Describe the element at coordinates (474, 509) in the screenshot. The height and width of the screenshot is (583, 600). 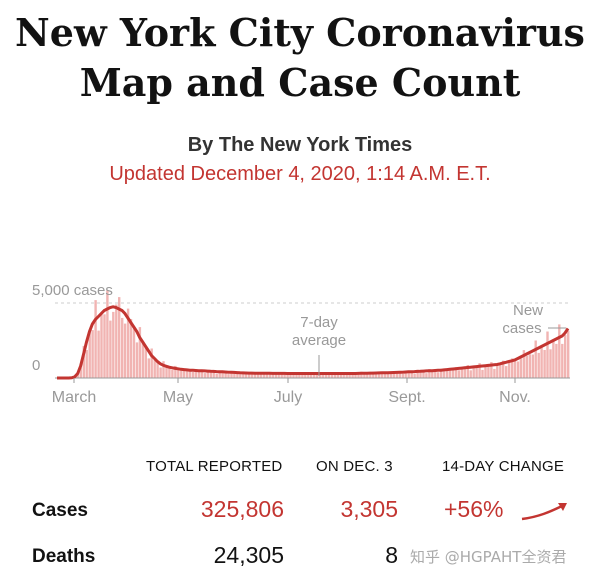
I see `cases-14-day-change: +56%` at that location.